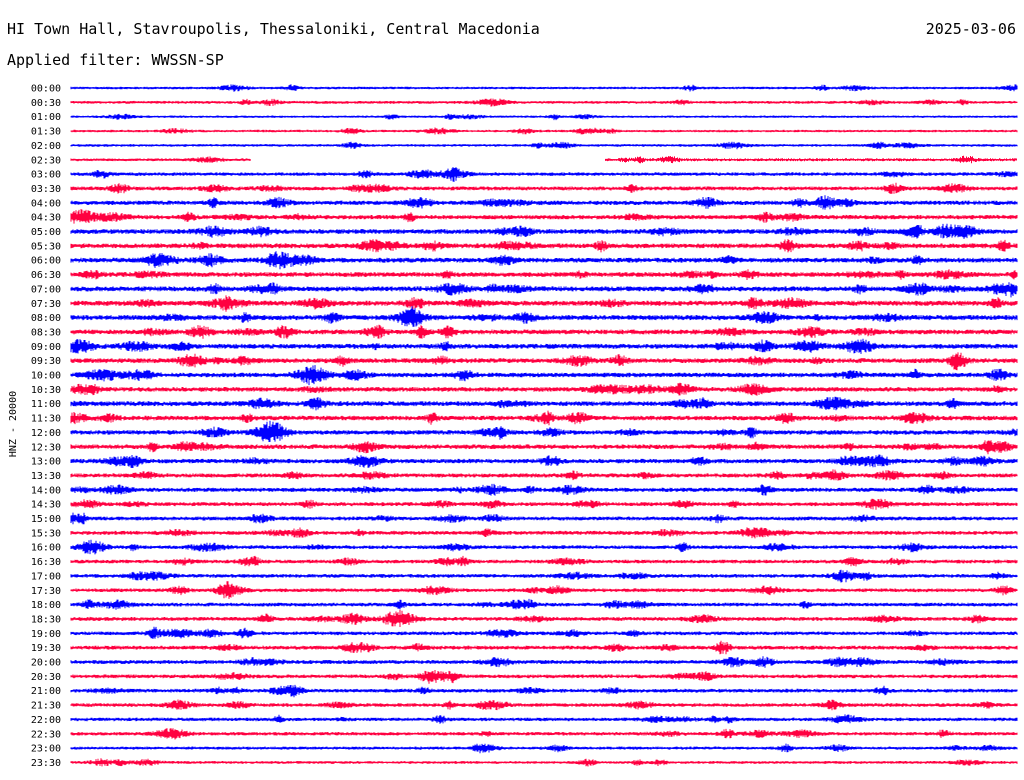 The height and width of the screenshot is (780, 1024). Describe the element at coordinates (46, 476) in the screenshot. I see `row-time-label: 13:30` at that location.